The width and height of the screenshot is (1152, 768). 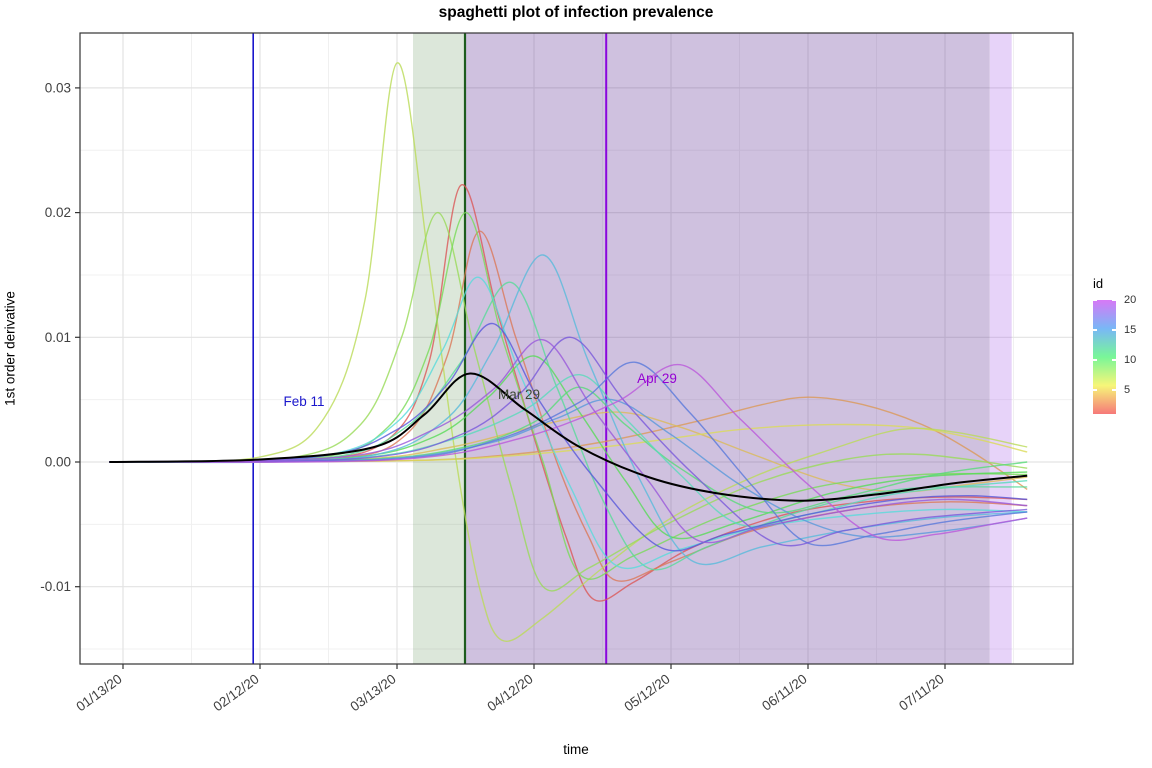 What do you see at coordinates (58, 462) in the screenshot?
I see `y-tick-label: 0.00` at bounding box center [58, 462].